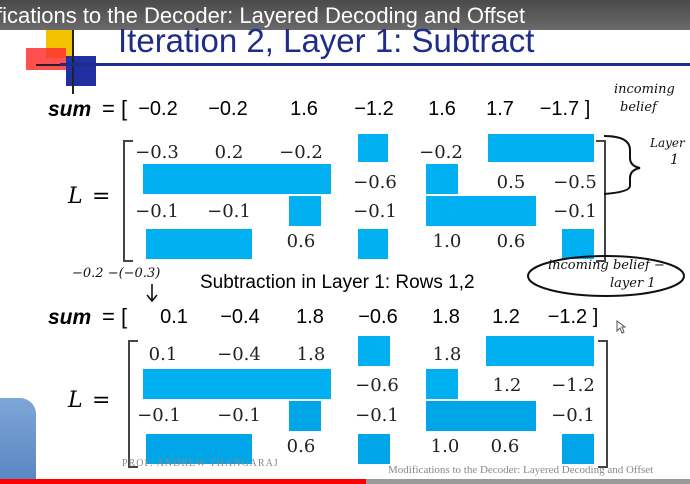  I want to click on matrix-cell: 1.2, so click(507, 385).